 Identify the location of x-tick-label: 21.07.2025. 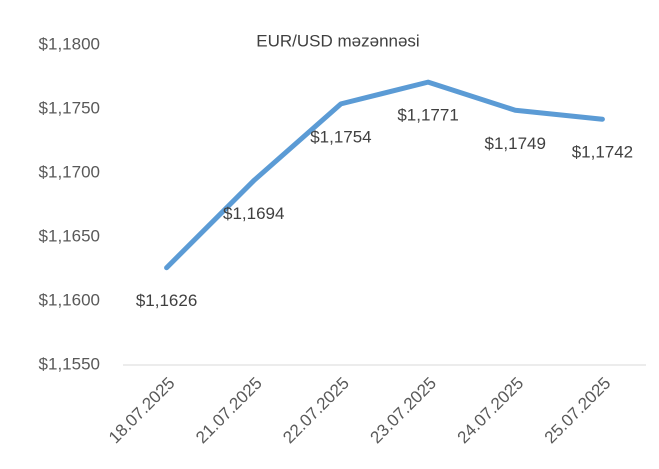
(229, 411).